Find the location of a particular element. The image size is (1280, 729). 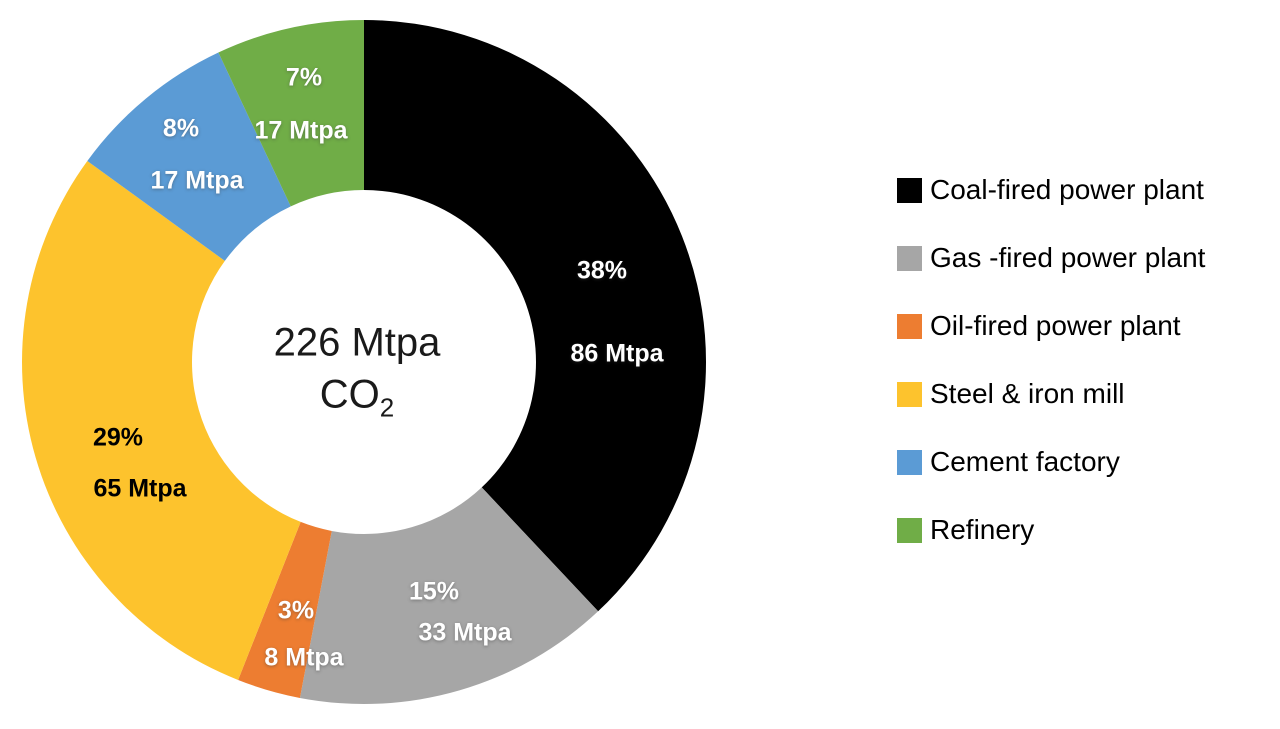

gas-swatch-icon is located at coordinates (909, 258).